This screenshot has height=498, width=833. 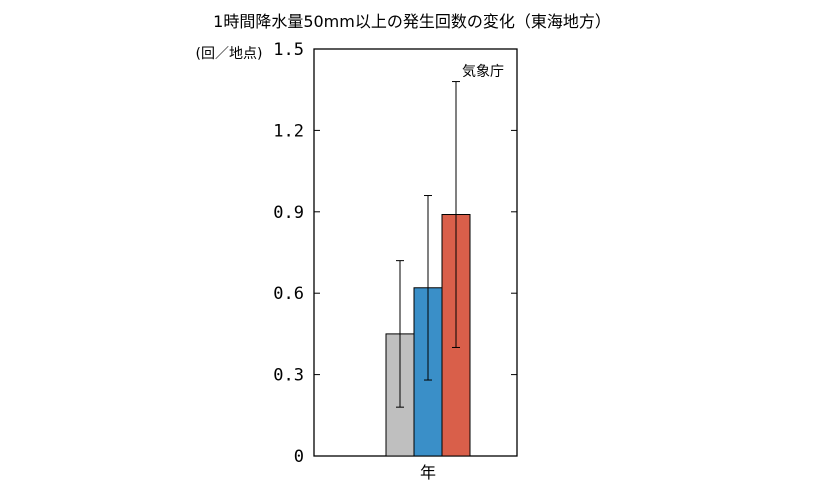 I want to click on y-tick-label: 0, so click(x=299, y=457).